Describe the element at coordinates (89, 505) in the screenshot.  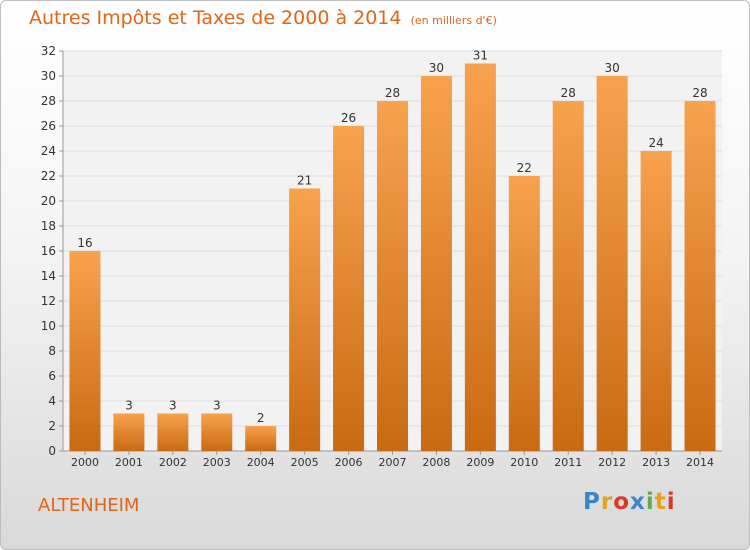
I see `place-name: ALTENHEIM` at that location.